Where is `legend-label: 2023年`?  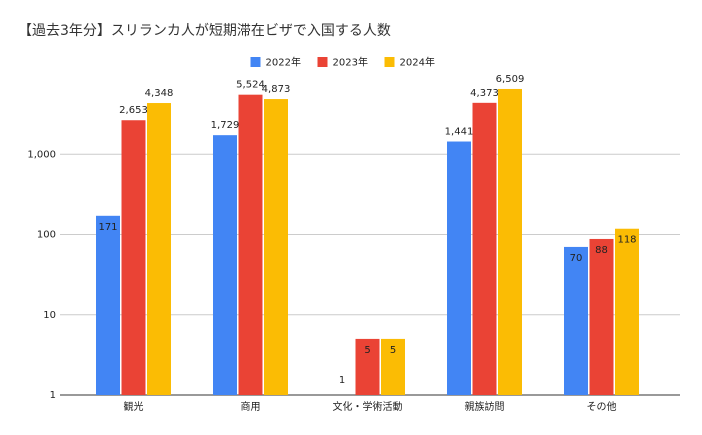 legend-label: 2023年 is located at coordinates (350, 62).